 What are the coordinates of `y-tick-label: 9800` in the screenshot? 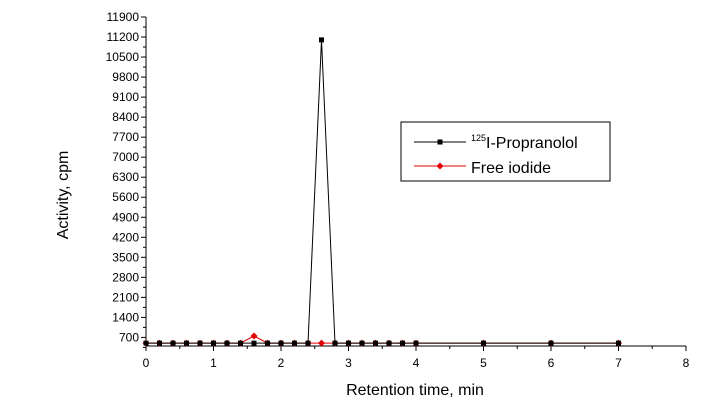 It's located at (125, 77).